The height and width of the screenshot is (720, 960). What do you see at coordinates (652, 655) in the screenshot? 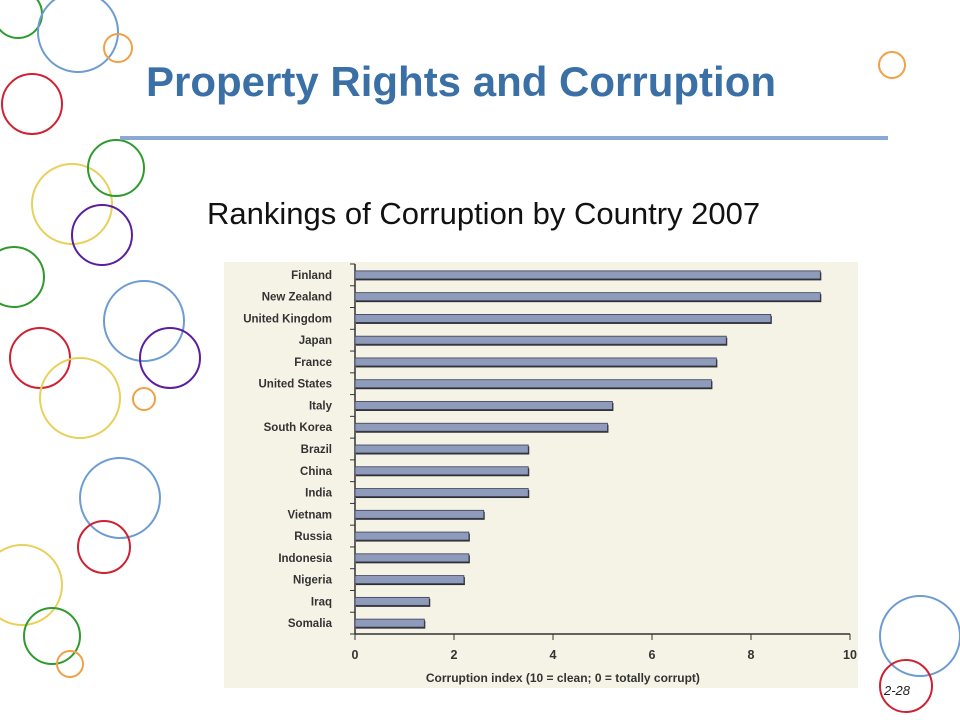
I see `x-tick-label: 6` at bounding box center [652, 655].